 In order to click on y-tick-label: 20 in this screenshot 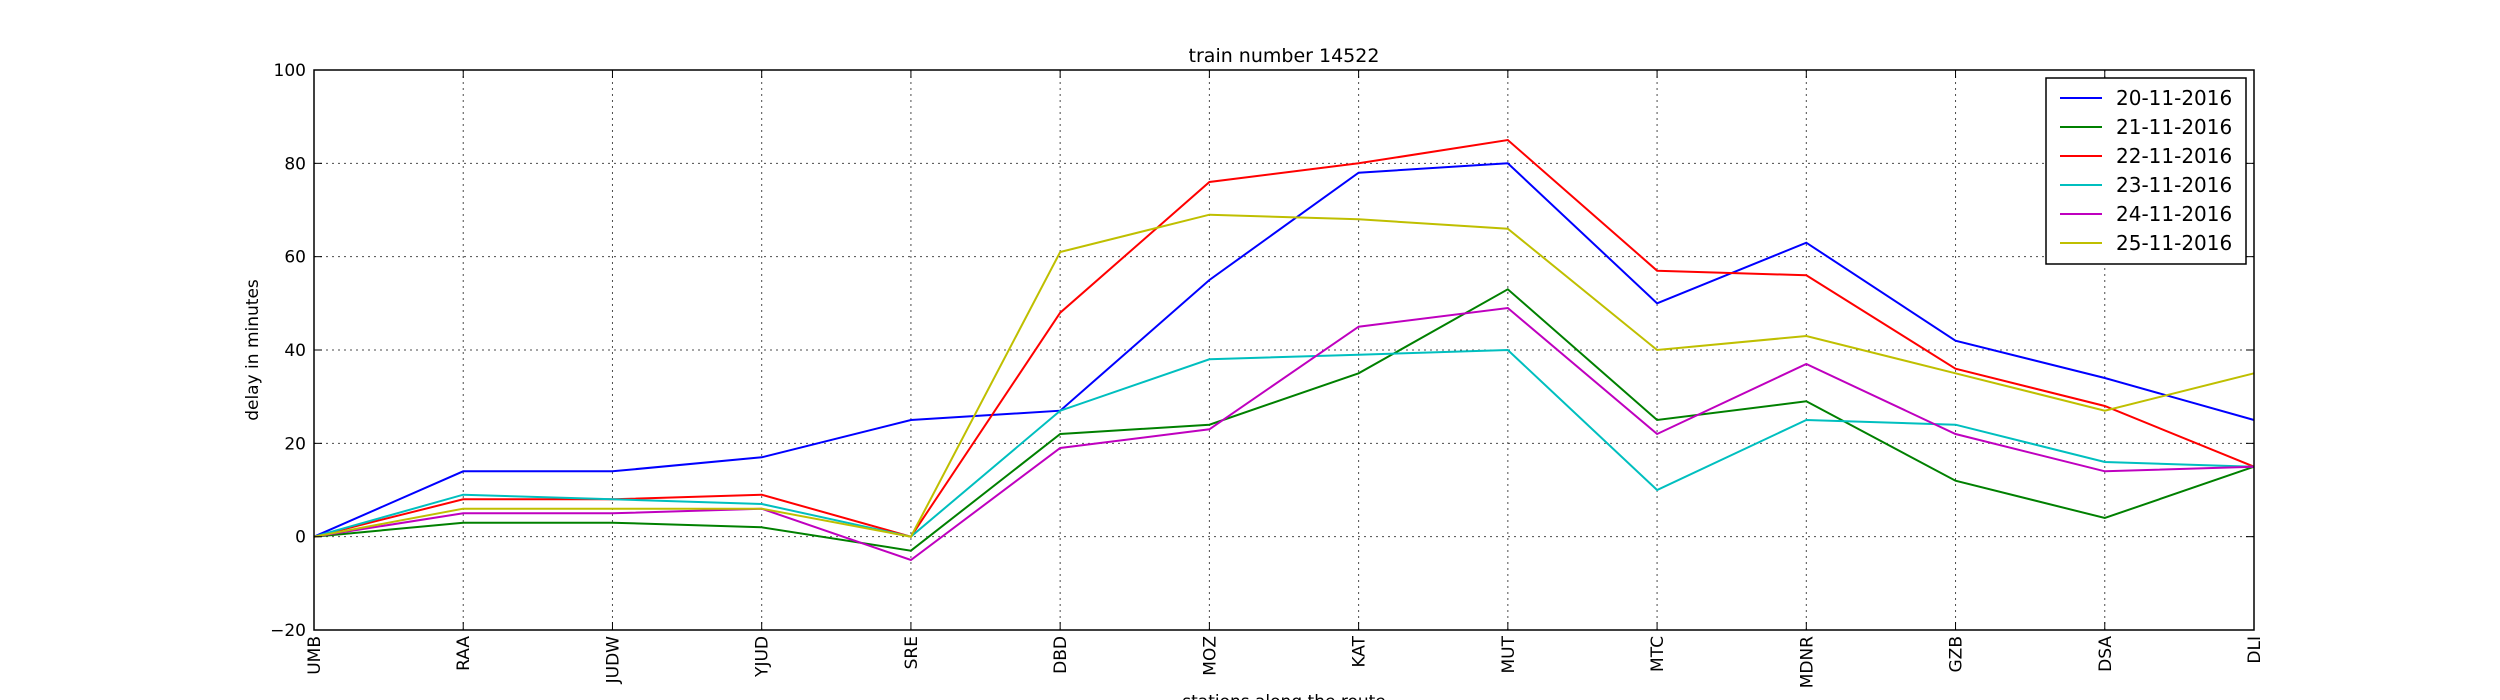, I will do `click(295, 444)`.